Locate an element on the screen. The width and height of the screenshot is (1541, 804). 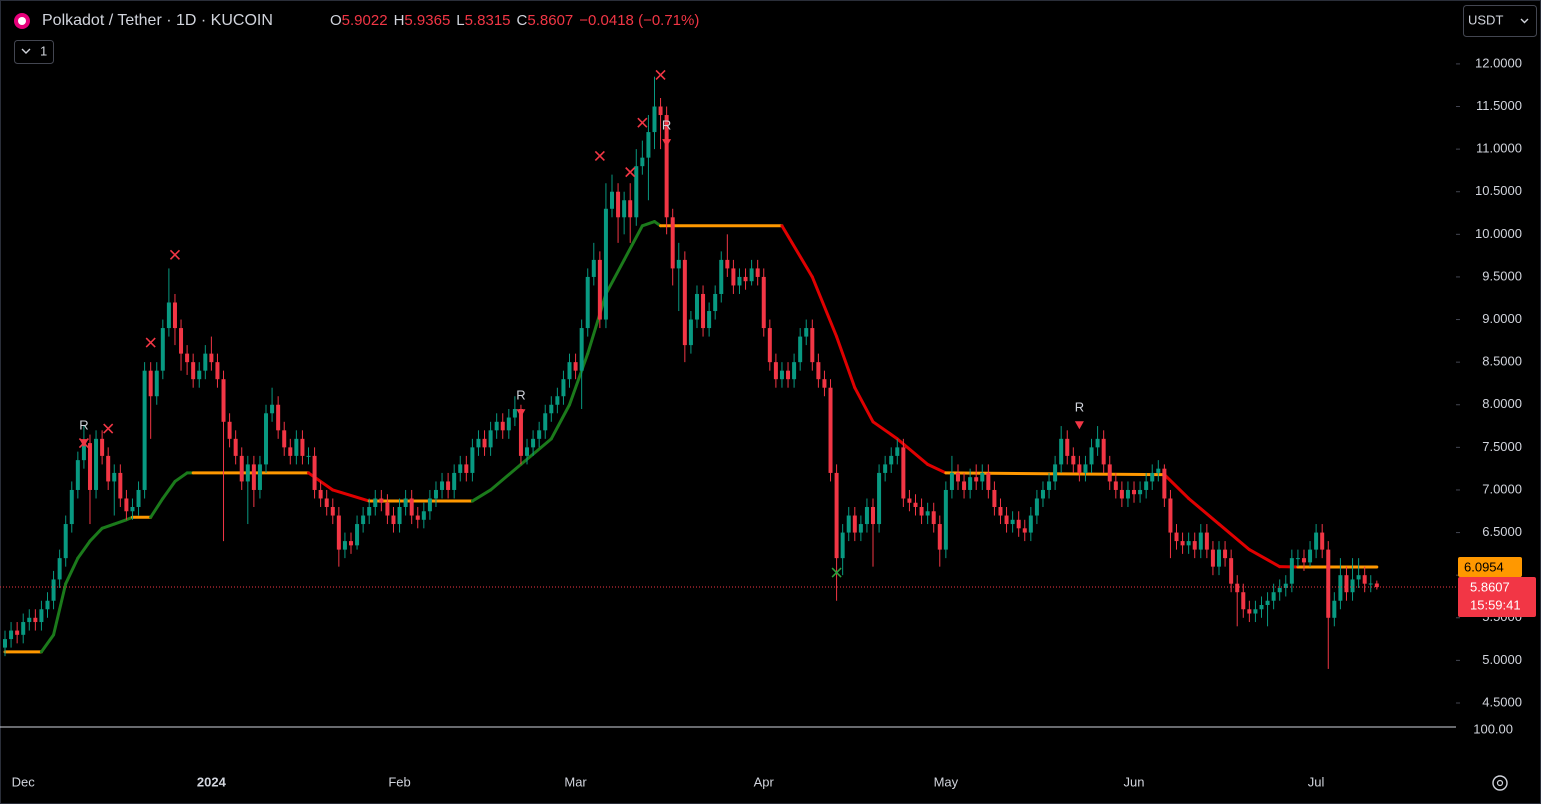
legend-change: −0.0418 (−0.71%) is located at coordinates (639, 20).